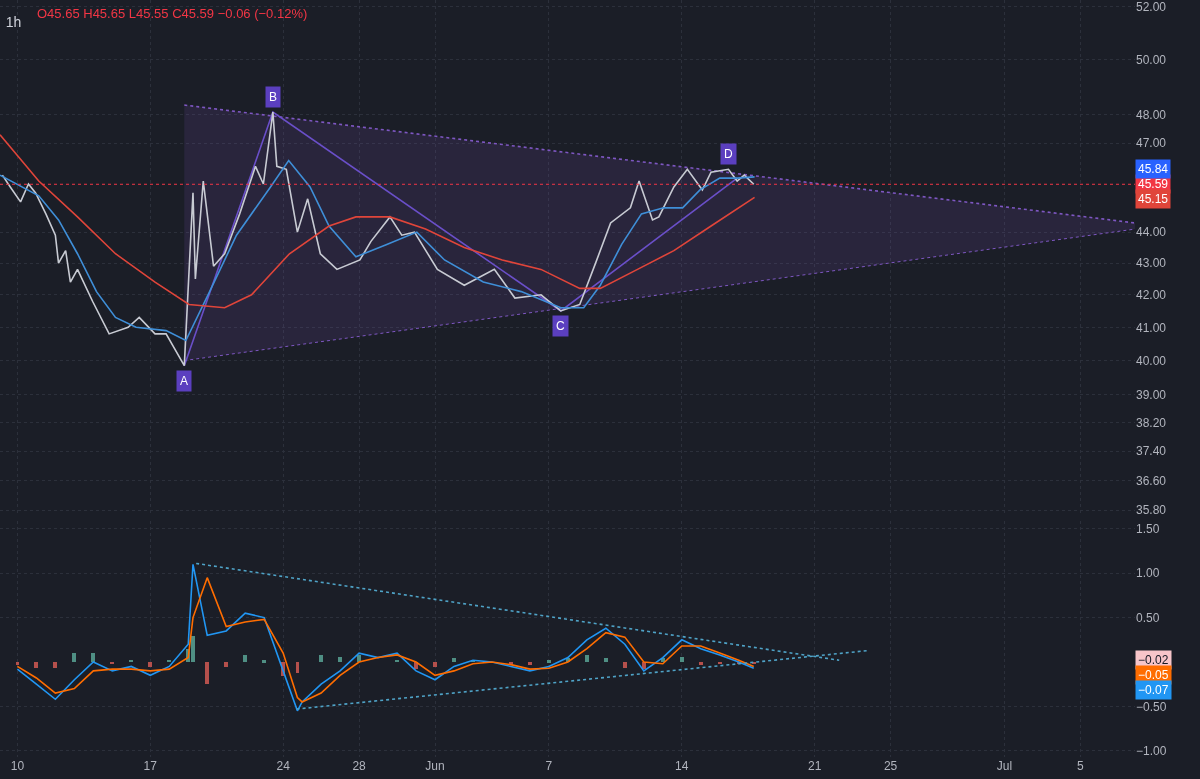 The height and width of the screenshot is (779, 1200). Describe the element at coordinates (1153, 169) in the screenshot. I see `text: 45.84` at that location.